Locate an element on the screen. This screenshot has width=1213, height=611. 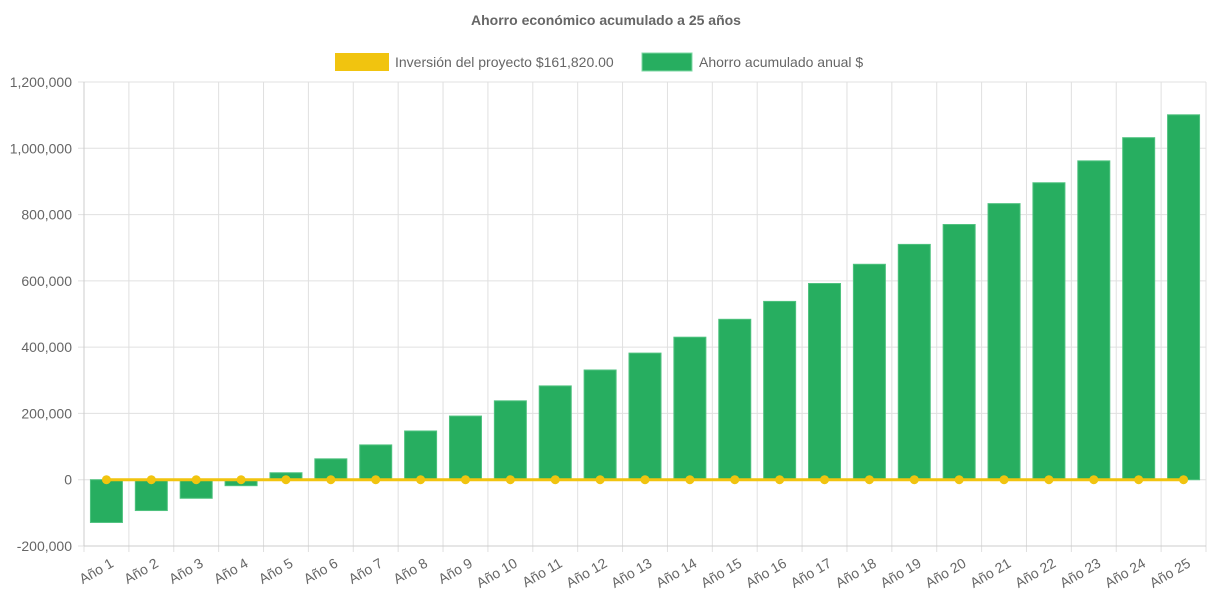
x-tick-label: Año 5 is located at coordinates (276, 571).